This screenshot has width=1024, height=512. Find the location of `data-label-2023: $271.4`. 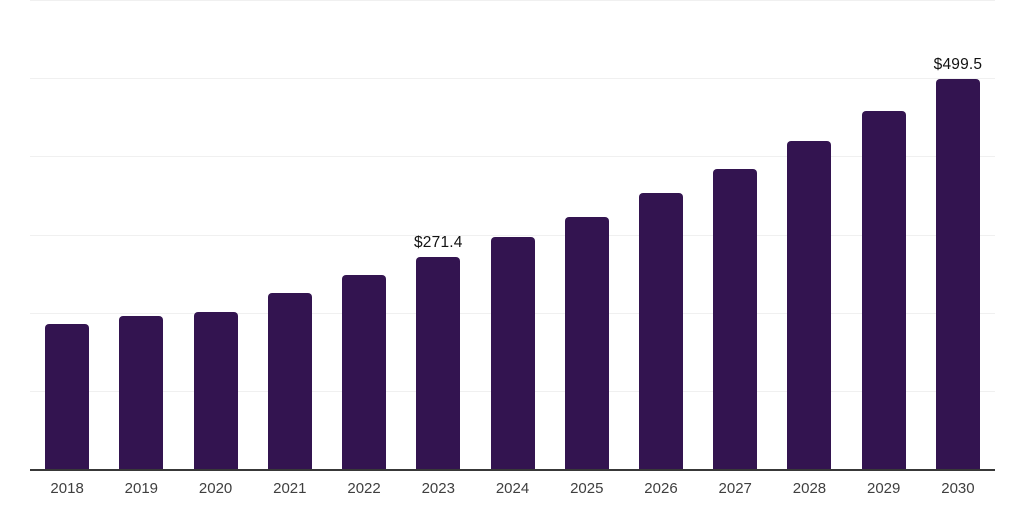

data-label-2023: $271.4 is located at coordinates (438, 242).